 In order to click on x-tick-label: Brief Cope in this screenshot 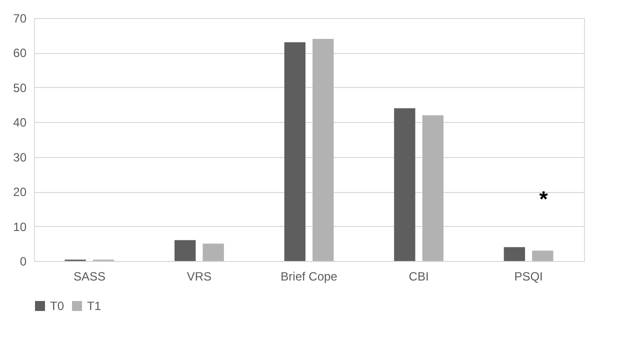, I will do `click(309, 277)`.